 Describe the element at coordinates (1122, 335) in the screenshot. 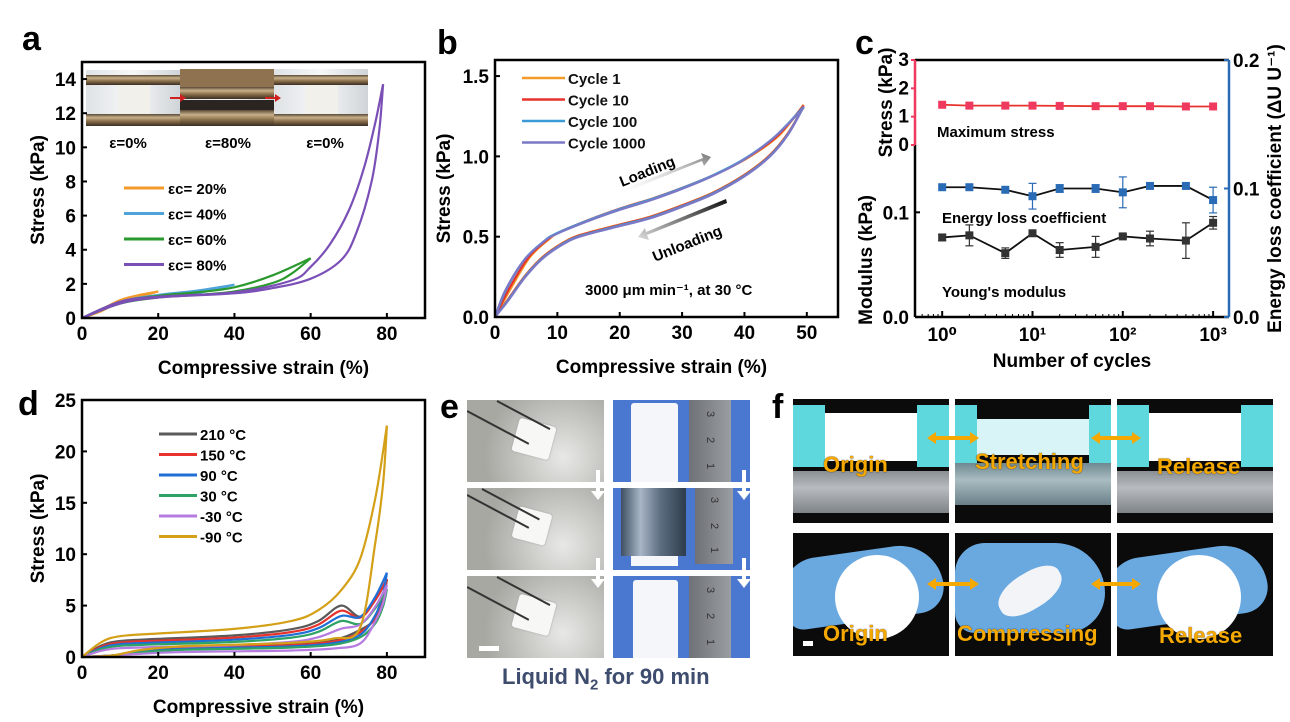

I see `x-tick-label: 10²` at that location.